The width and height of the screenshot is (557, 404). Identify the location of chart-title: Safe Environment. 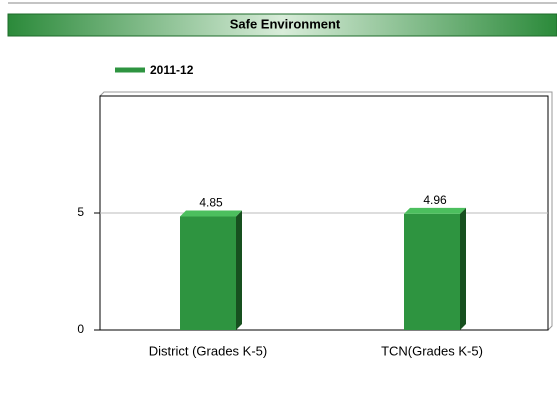
(285, 23).